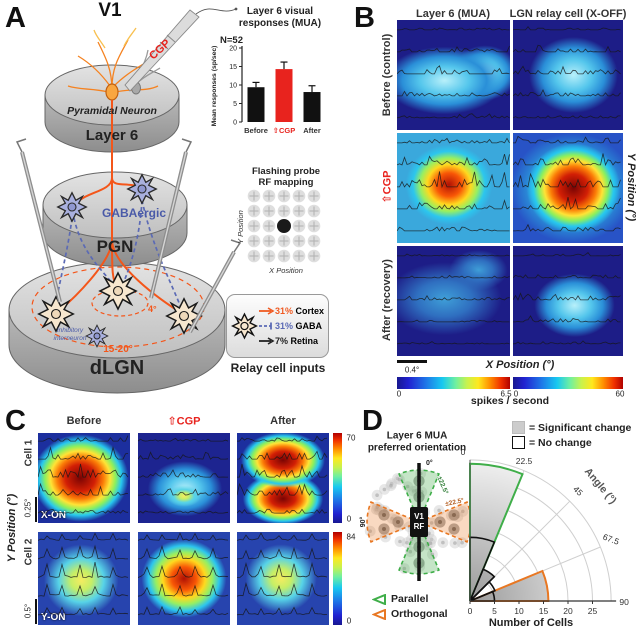 Image resolution: width=640 pixels, height=630 pixels. What do you see at coordinates (593, 611) in the screenshot?
I see `svg-text: 25` at bounding box center [593, 611].